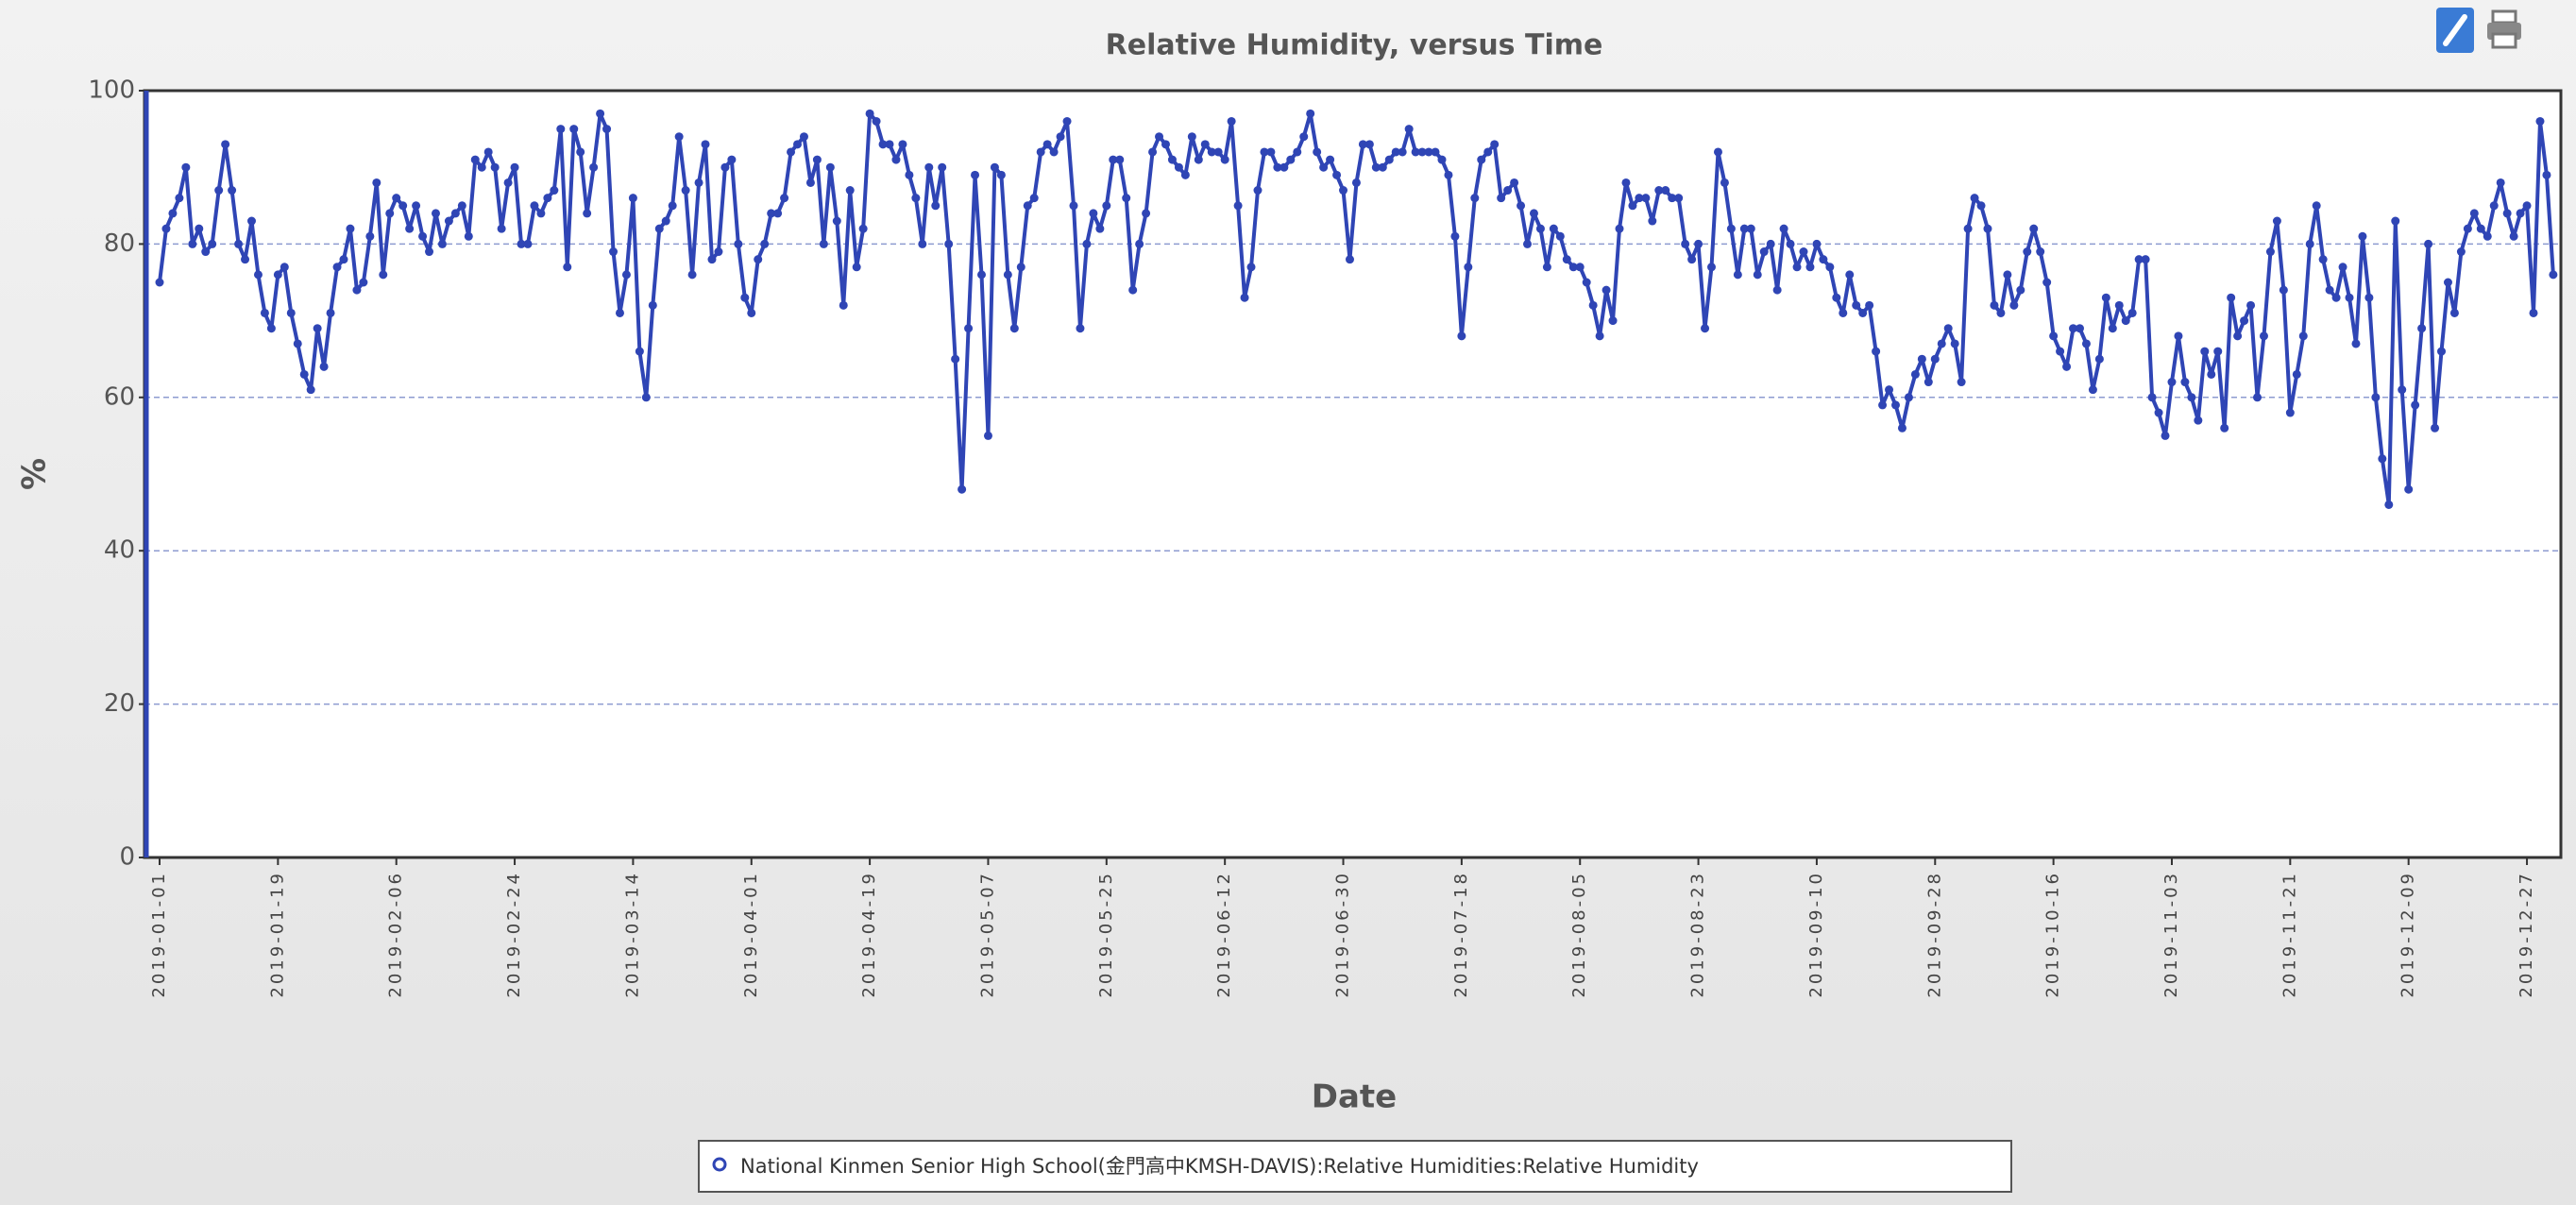  I want to click on x-tick-label: 2019-09-10, so click(1816, 935).